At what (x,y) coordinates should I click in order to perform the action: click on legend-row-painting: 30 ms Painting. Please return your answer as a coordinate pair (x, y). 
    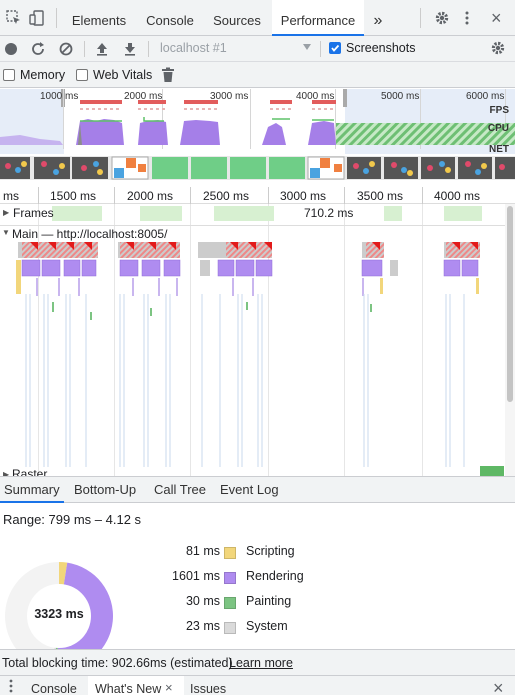
    Looking at the image, I should click on (160, 603).